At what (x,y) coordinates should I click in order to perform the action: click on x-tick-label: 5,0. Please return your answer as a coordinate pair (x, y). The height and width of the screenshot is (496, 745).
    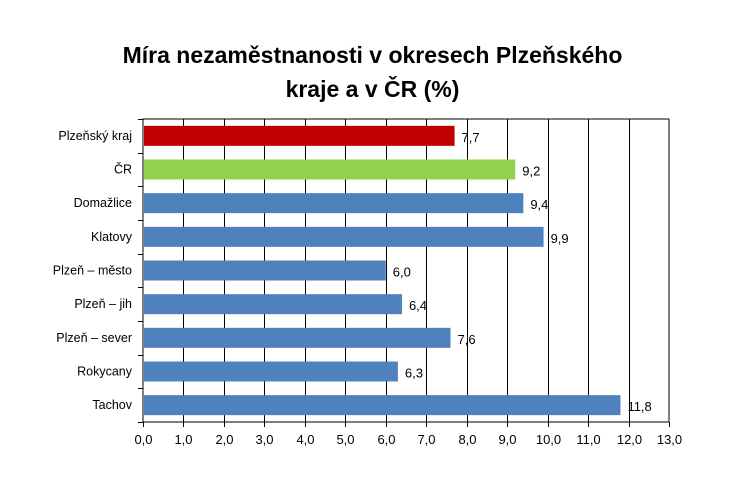
    Looking at the image, I should click on (345, 439).